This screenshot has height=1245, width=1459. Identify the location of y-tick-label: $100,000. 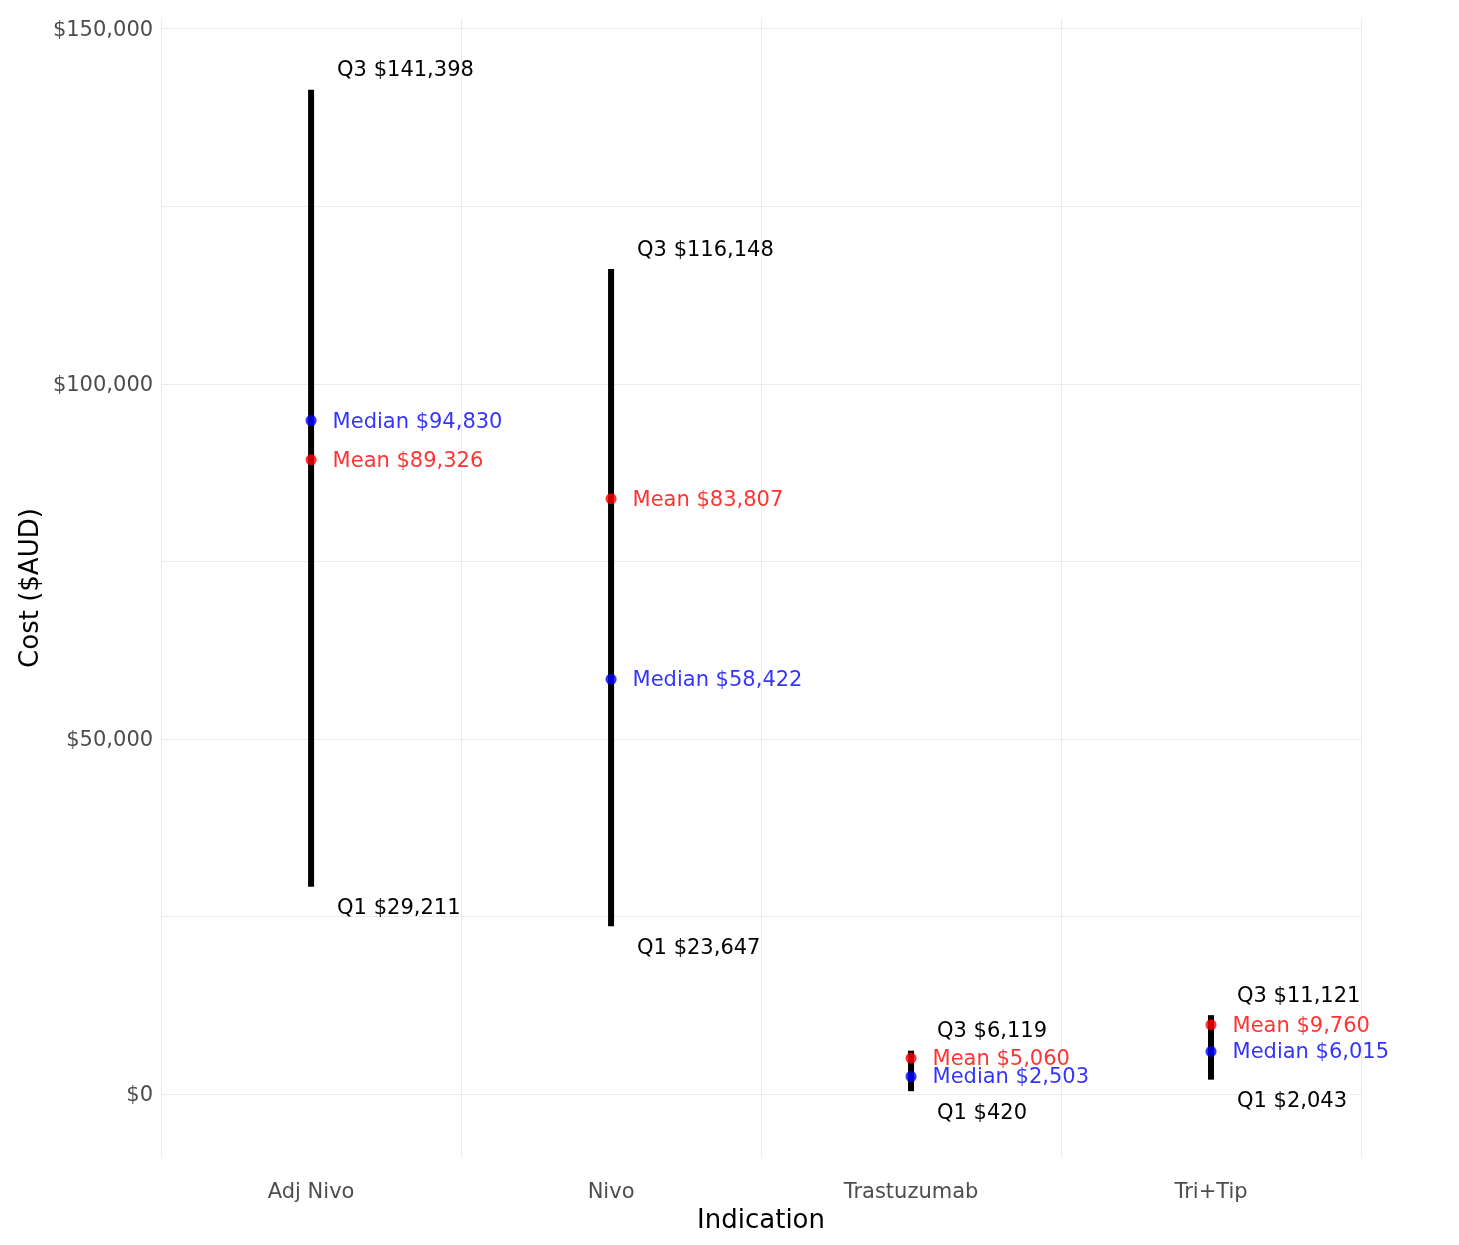
(103, 383).